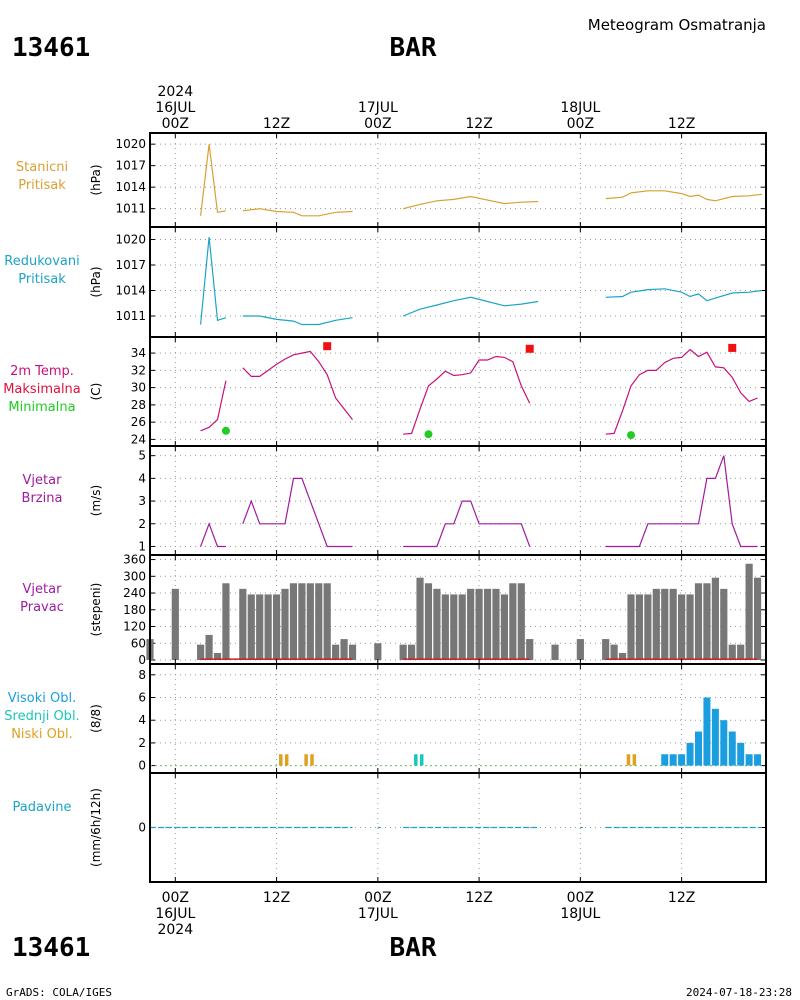 The height and width of the screenshot is (1000, 800). I want to click on time-label-top: 00Z, so click(580, 124).